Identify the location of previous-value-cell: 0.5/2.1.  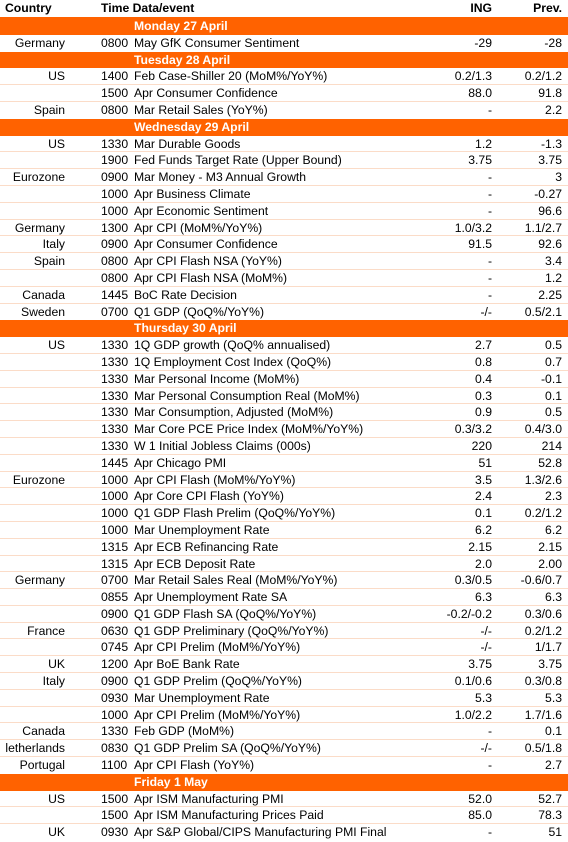
(543, 311).